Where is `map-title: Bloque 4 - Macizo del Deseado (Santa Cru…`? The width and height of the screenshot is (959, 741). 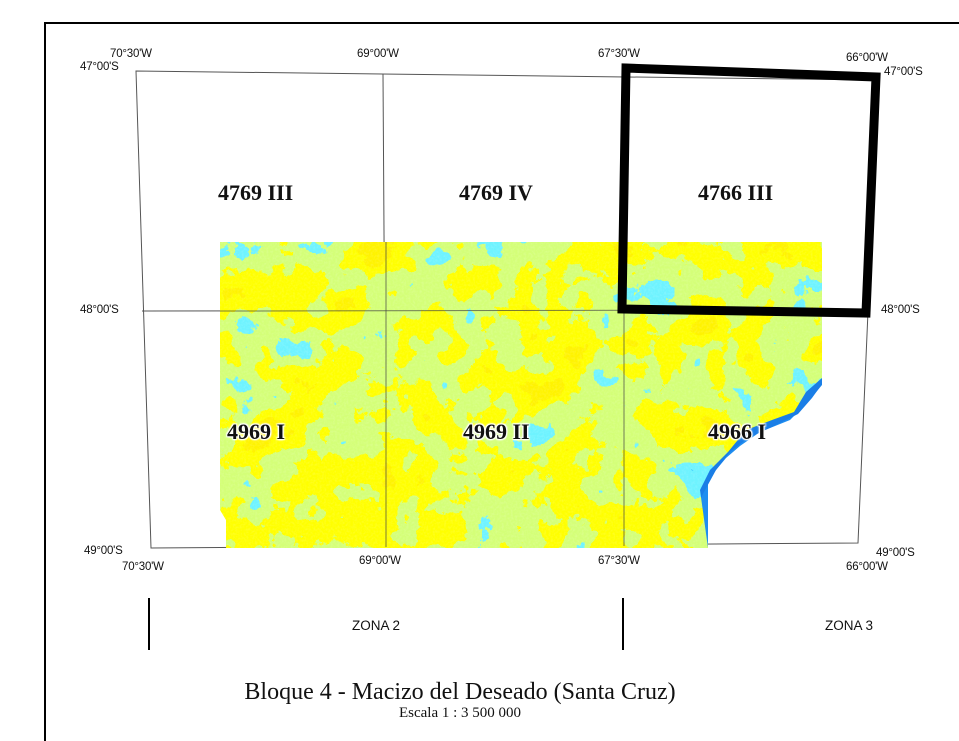 map-title: Bloque 4 - Macizo del Deseado (Santa Cru… is located at coordinates (460, 692).